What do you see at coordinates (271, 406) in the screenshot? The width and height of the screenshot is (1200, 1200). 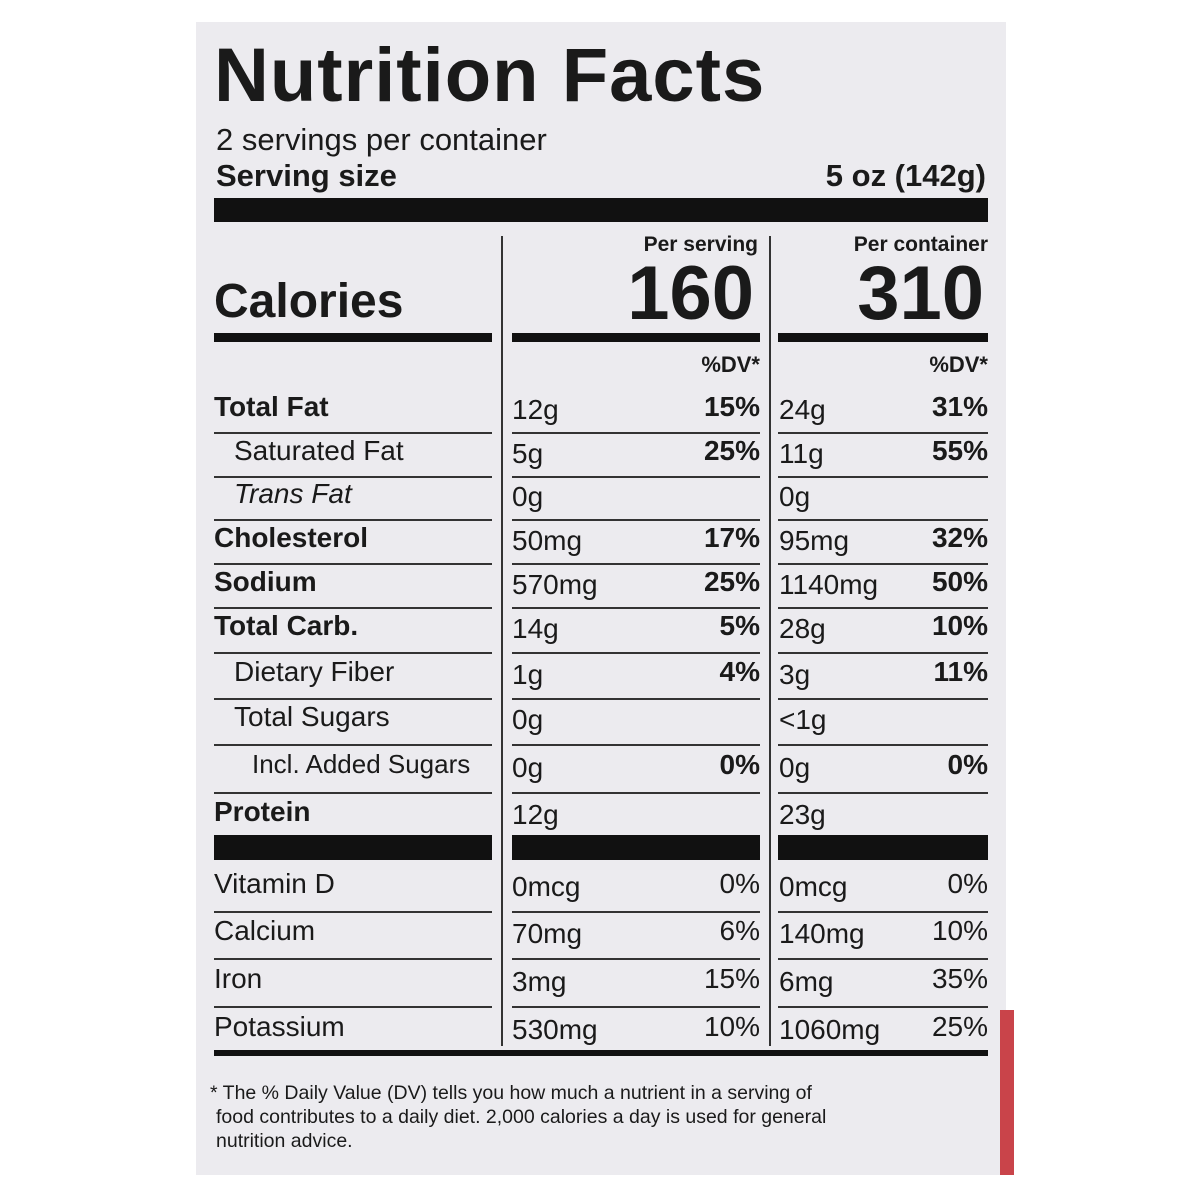 I see `nutrient-name: Total Fat` at bounding box center [271, 406].